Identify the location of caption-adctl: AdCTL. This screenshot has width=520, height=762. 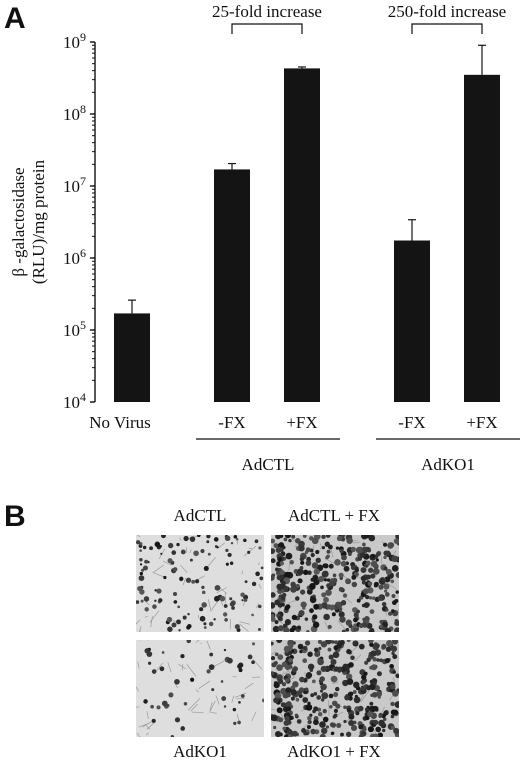
(200, 516).